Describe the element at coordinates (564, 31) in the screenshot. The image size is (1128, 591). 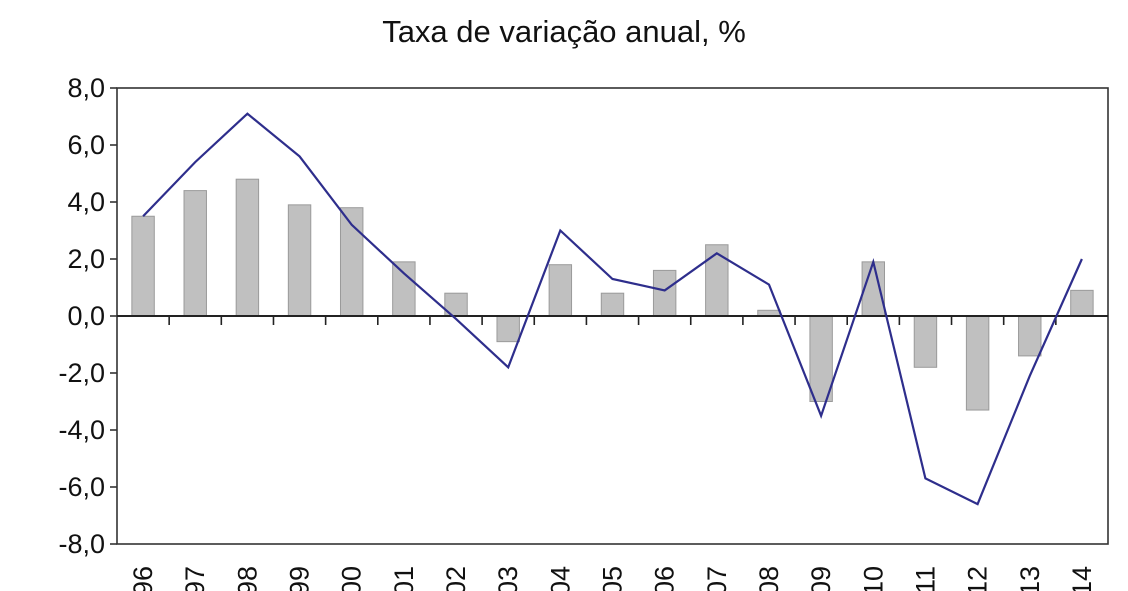
I see `chart-title: Taxa de variação anual, %` at that location.